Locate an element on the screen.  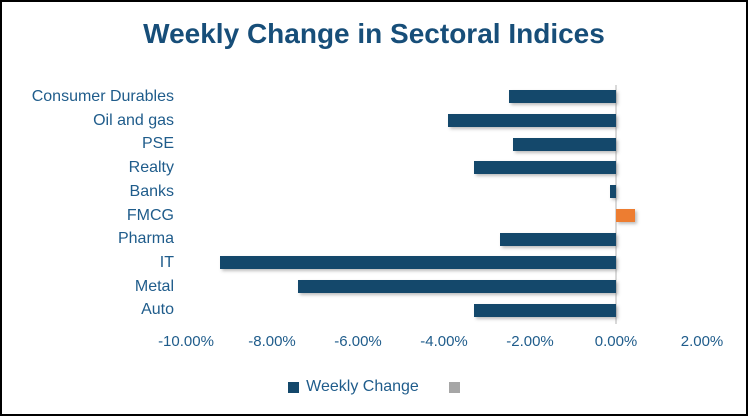
category-label-oil-and-gas: Oil and gas is located at coordinates (133, 120).